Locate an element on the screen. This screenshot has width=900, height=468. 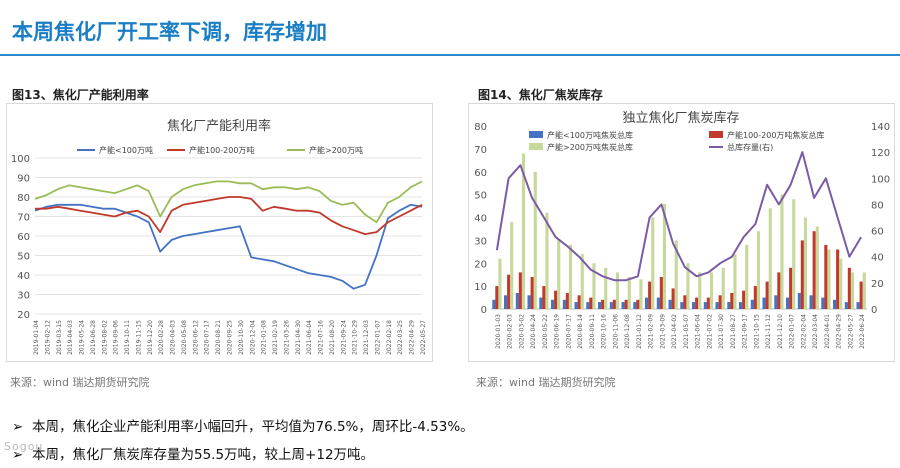
x-tick-label: 2020-10-30 is located at coordinates (241, 337).